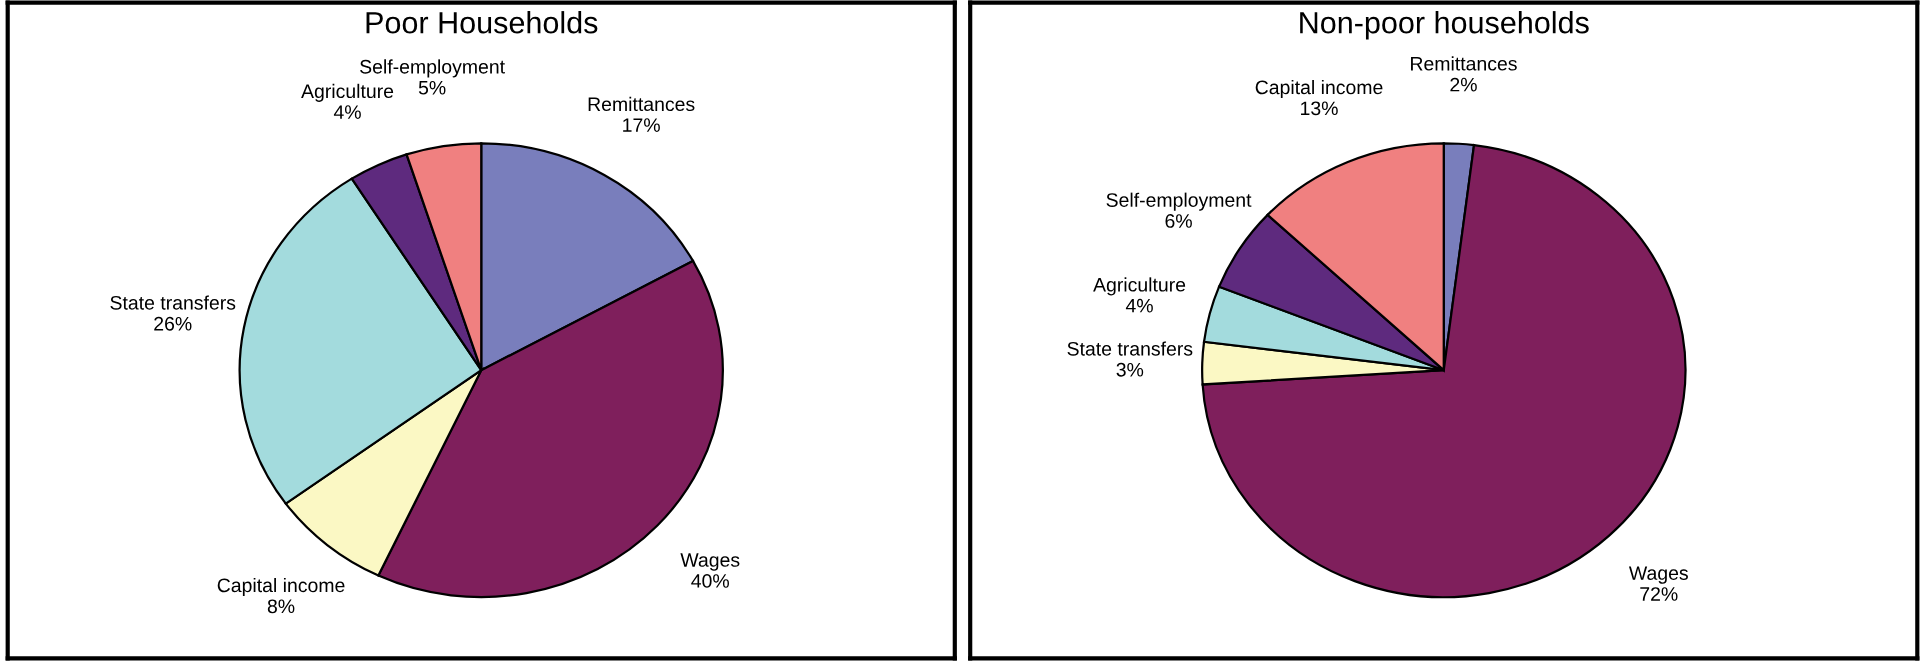  What do you see at coordinates (641, 125) in the screenshot?
I see `data-label: 17%` at bounding box center [641, 125].